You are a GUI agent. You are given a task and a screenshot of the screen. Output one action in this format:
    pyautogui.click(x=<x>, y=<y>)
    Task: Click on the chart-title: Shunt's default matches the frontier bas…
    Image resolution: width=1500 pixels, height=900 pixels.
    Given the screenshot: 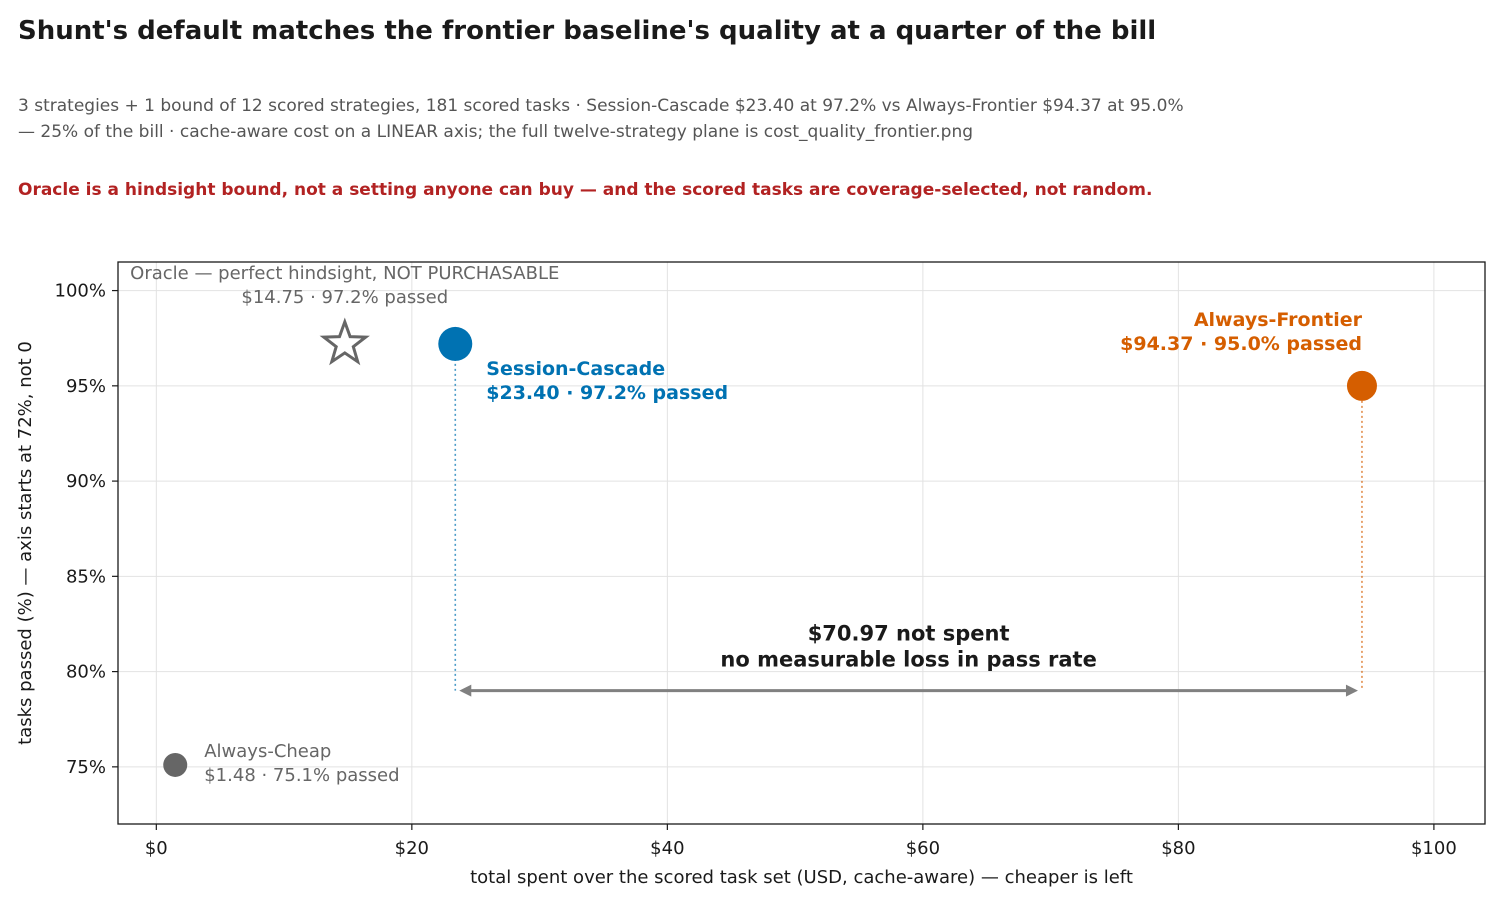 What is the action you would take?
    pyautogui.click(x=587, y=31)
    